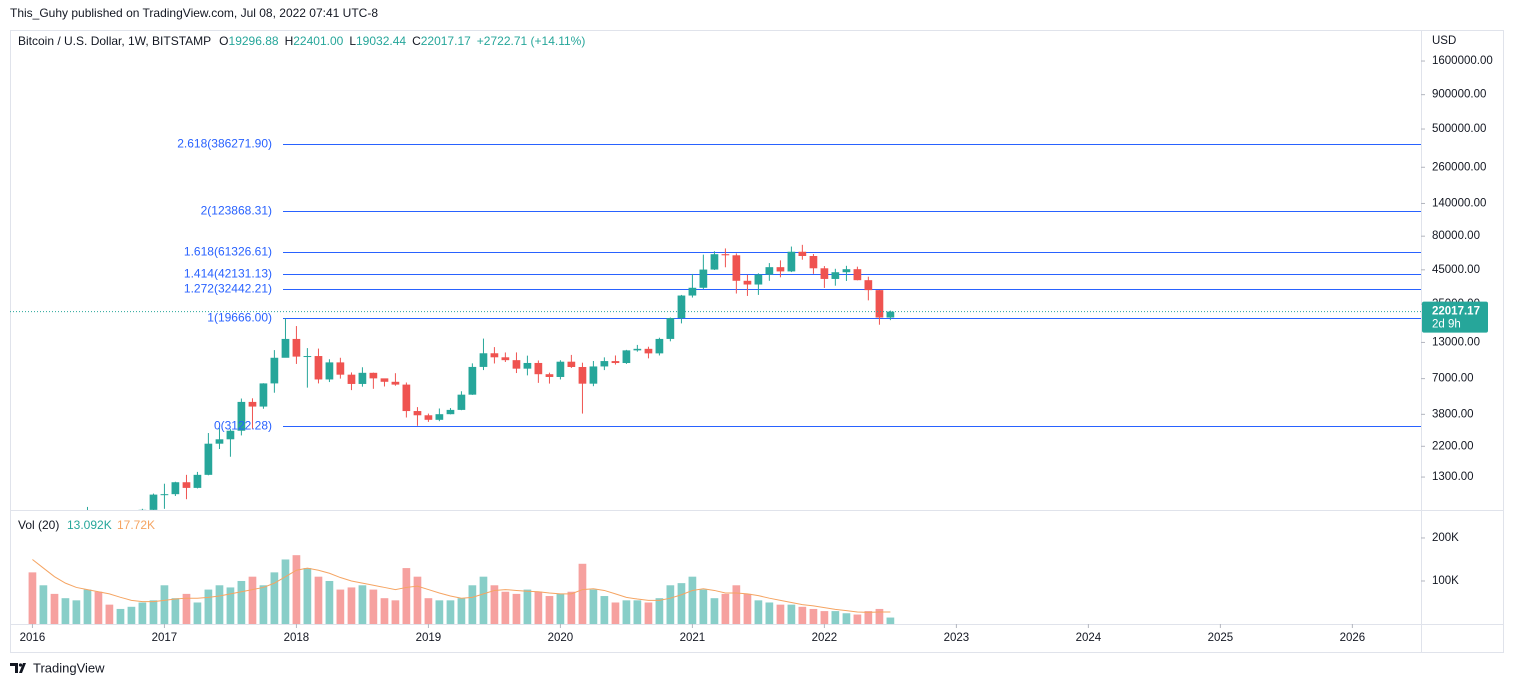 The height and width of the screenshot is (687, 1514). I want to click on y-tick-label: 2200.00, so click(1453, 446).